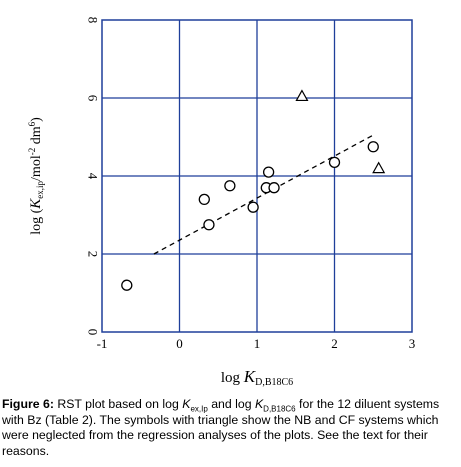 This screenshot has height=467, width=461. I want to click on x-tick-label: 3, so click(412, 343).